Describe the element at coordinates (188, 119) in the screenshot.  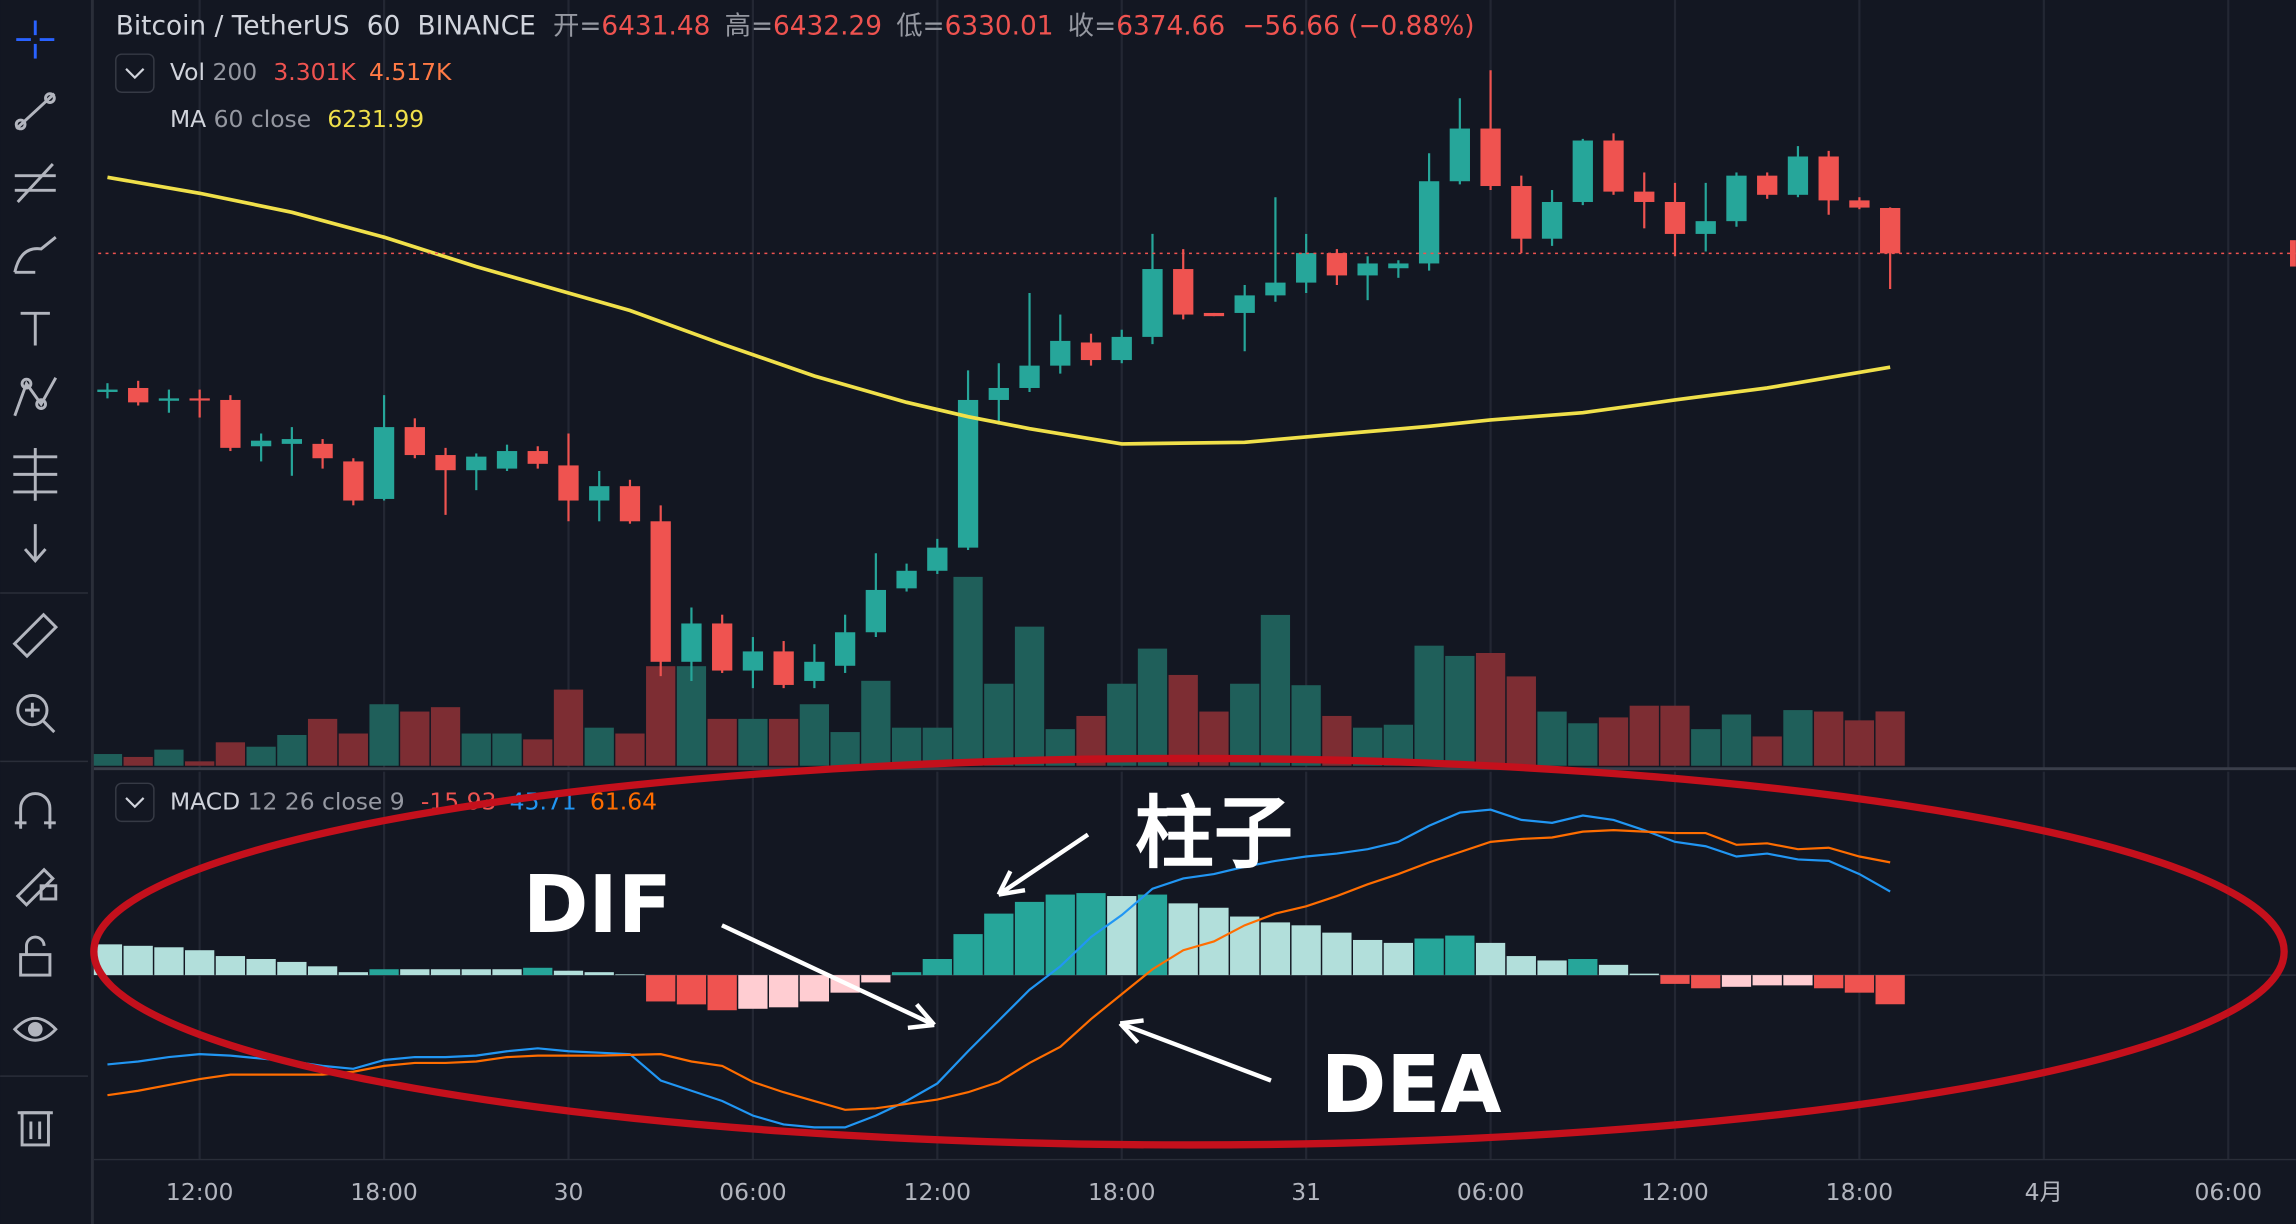
I see `ma-name: MA` at that location.